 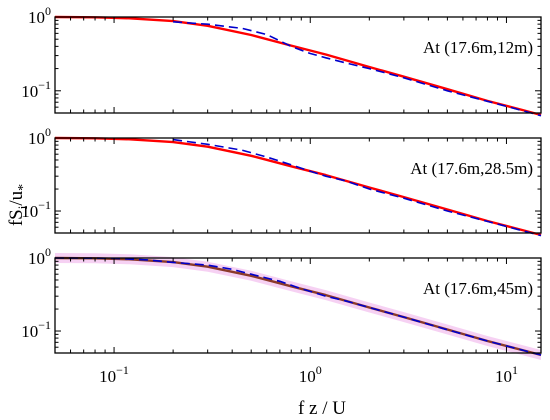 I want to click on x-tick-label: 10⁰, so click(x=310, y=374).